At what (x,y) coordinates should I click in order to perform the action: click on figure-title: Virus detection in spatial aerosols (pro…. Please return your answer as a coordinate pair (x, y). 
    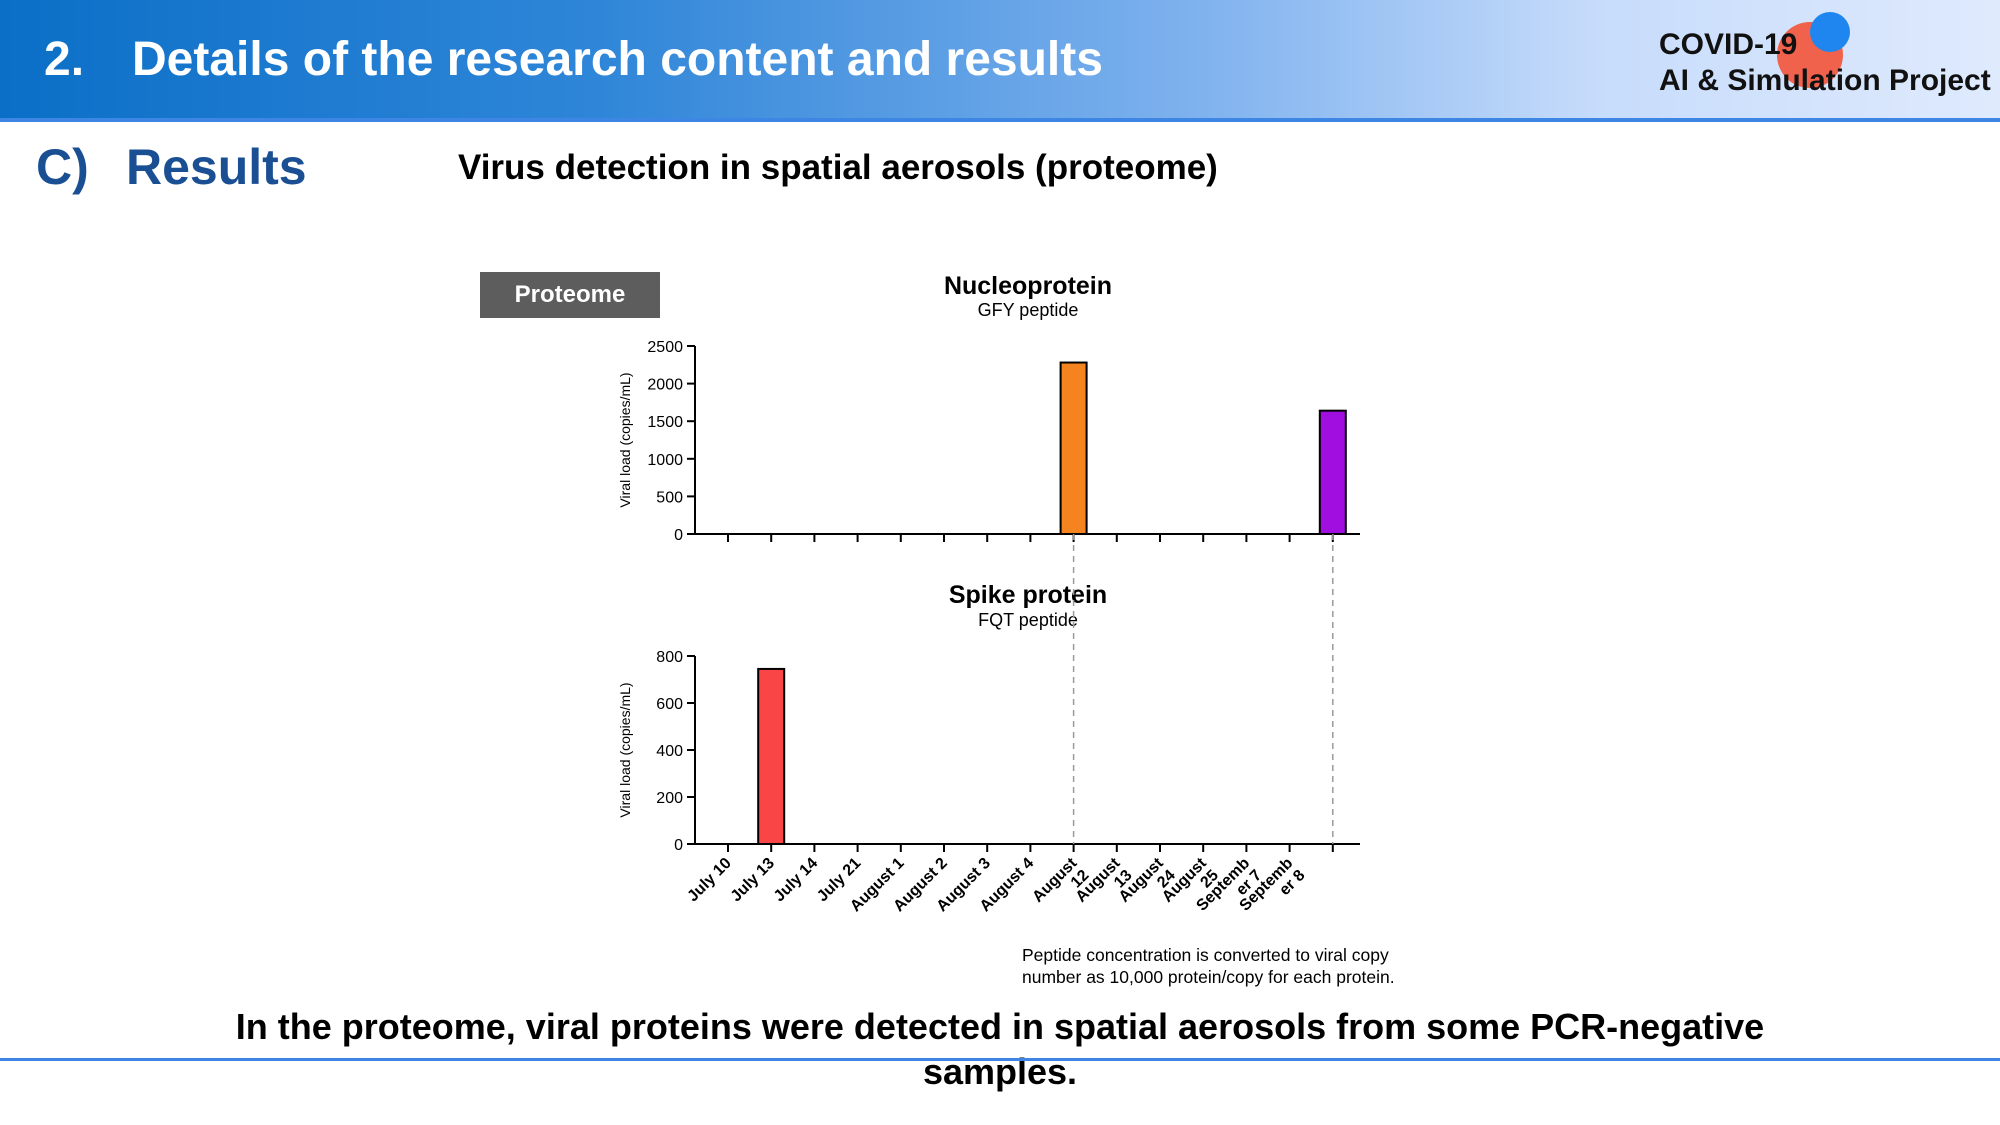
    Looking at the image, I should click on (838, 167).